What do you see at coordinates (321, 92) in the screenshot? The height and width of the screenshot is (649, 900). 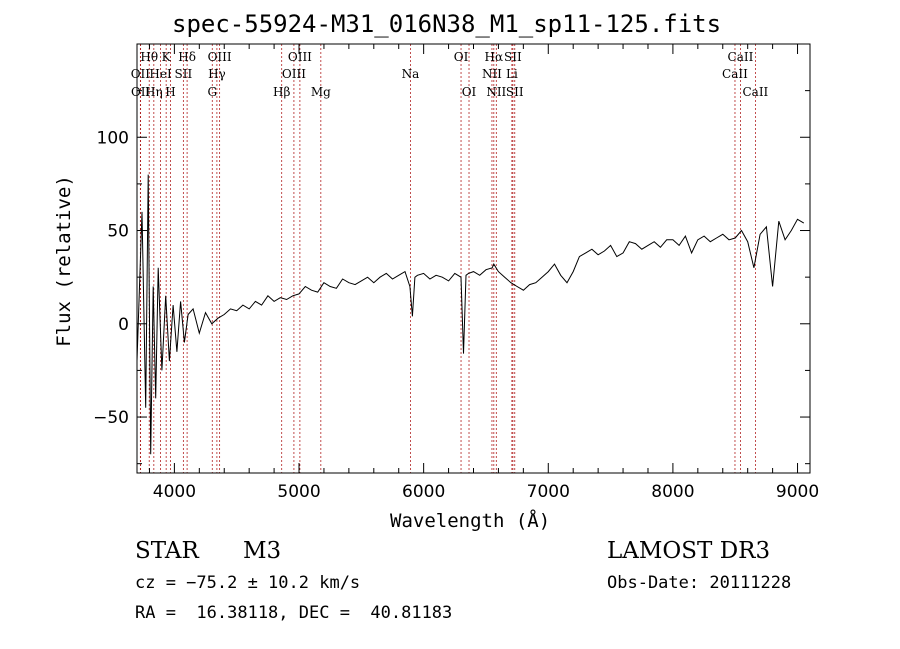 I see `marker-label: Mg` at bounding box center [321, 92].